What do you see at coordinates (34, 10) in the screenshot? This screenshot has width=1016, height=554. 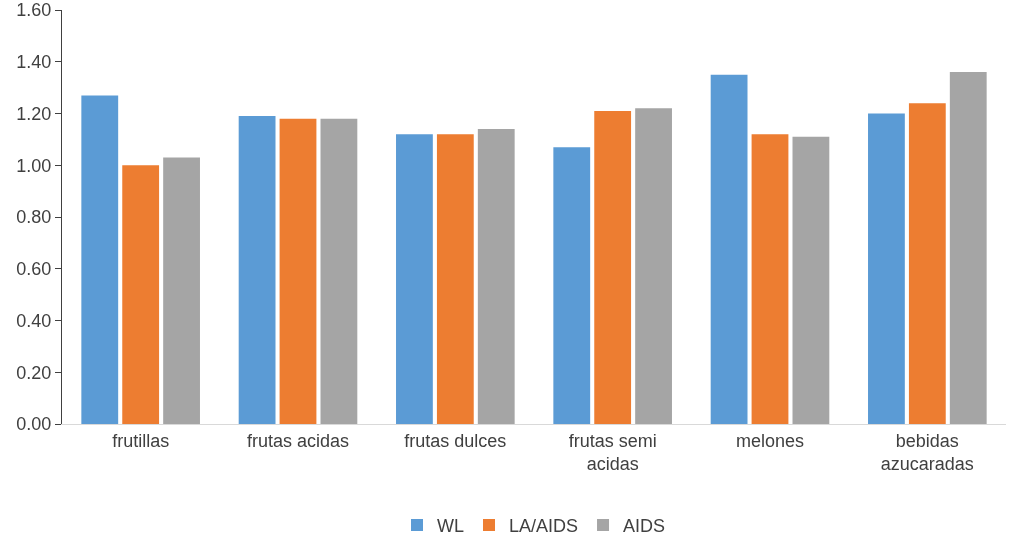 I see `y-tick-label: 1.60` at bounding box center [34, 10].